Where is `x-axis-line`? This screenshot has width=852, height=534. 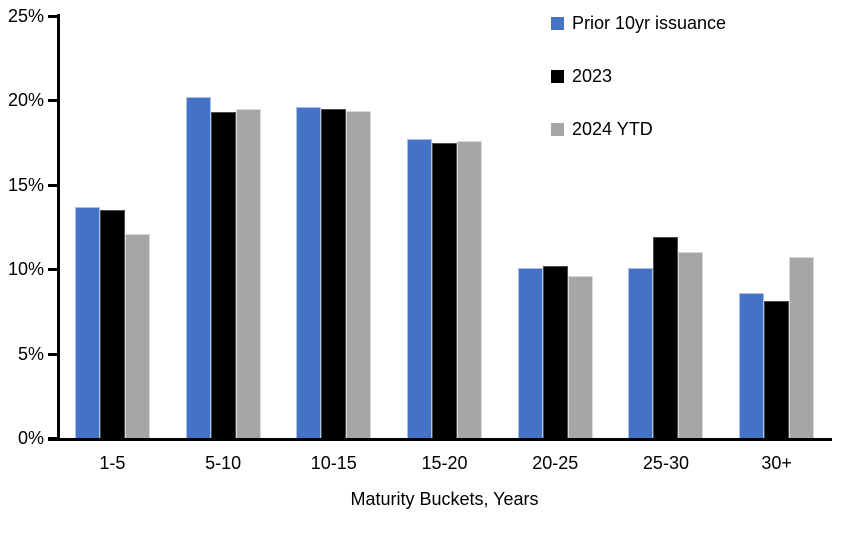 x-axis-line is located at coordinates (440, 439).